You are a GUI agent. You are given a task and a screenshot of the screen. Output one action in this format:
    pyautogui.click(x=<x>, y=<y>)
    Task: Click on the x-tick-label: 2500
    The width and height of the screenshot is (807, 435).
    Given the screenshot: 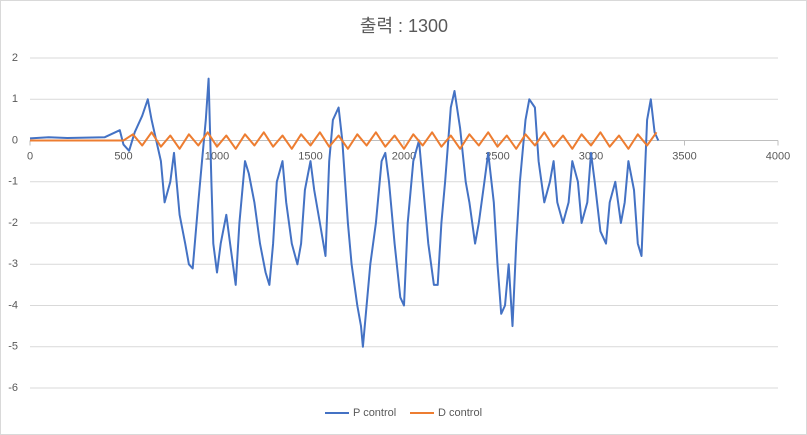 What is the action you would take?
    pyautogui.click(x=497, y=156)
    